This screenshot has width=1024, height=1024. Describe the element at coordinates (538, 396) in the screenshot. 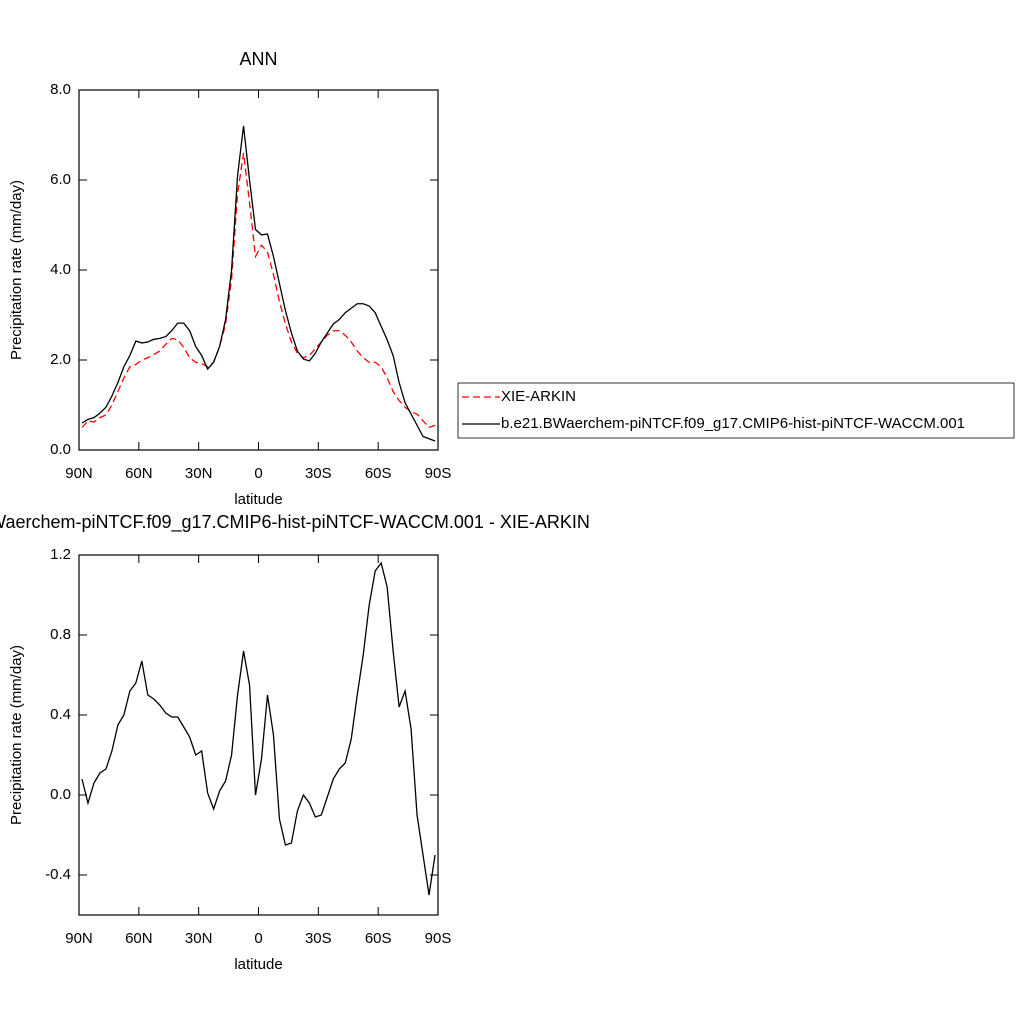

I see `legend-label: XIE-ARKIN` at that location.